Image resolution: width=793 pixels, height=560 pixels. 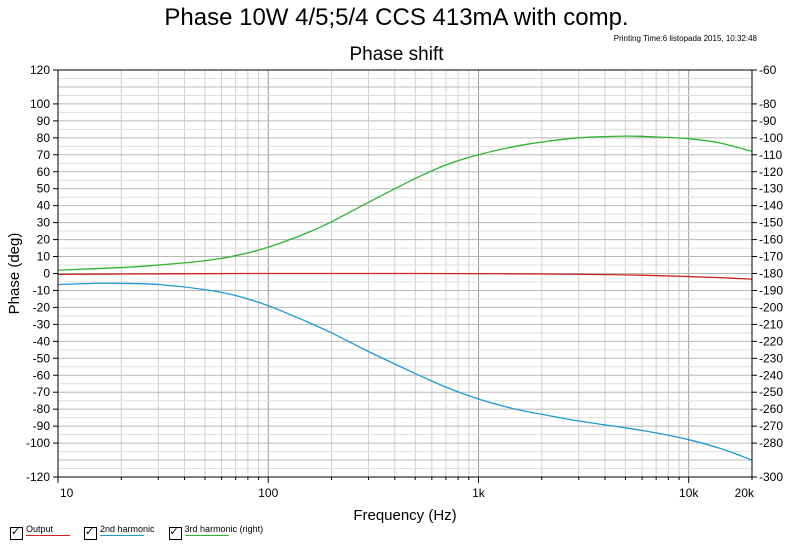 What do you see at coordinates (42, 392) in the screenshot?
I see `y-tick-label: -70` at bounding box center [42, 392].